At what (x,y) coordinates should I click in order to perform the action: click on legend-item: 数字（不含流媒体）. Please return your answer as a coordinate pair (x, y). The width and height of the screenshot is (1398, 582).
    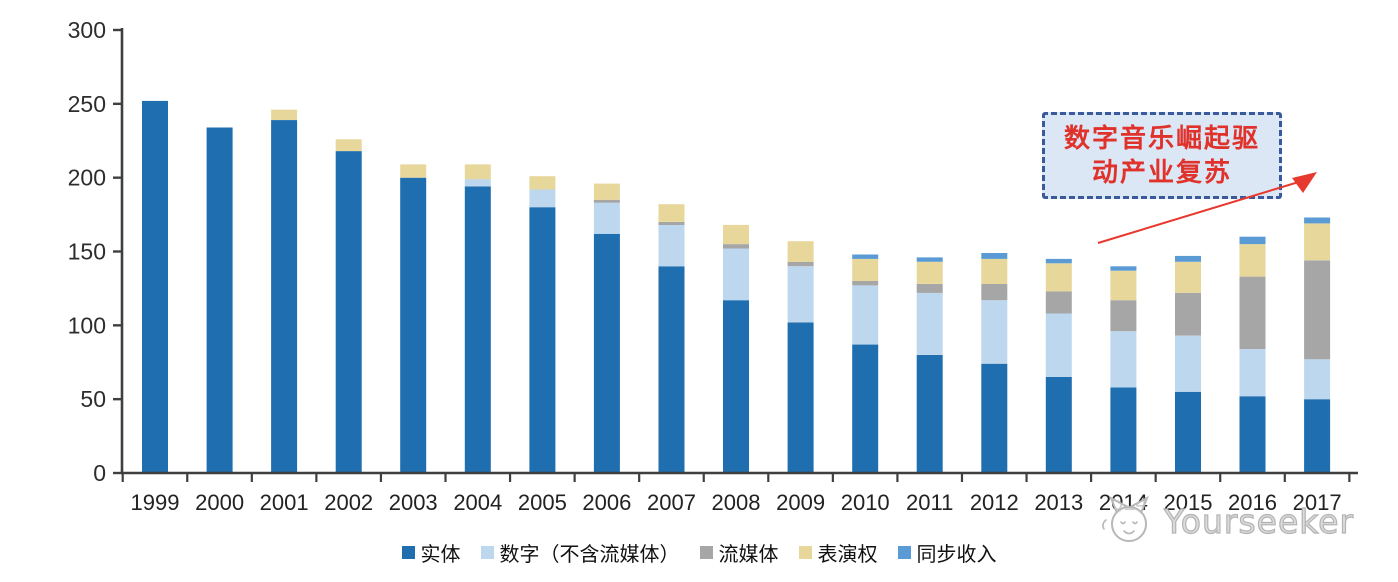
    Looking at the image, I should click on (580, 552).